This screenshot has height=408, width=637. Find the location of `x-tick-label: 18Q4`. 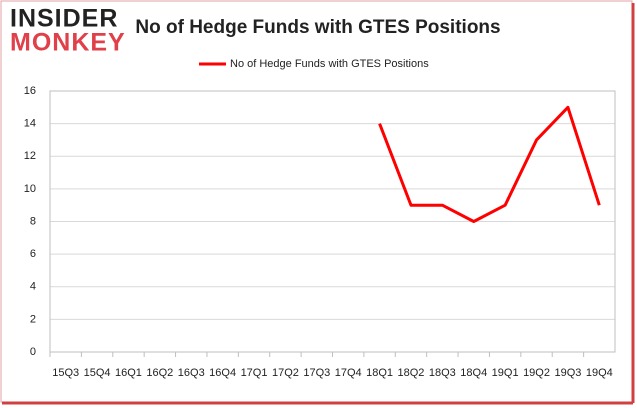

x-tick-label: 18Q4 is located at coordinates (473, 373).